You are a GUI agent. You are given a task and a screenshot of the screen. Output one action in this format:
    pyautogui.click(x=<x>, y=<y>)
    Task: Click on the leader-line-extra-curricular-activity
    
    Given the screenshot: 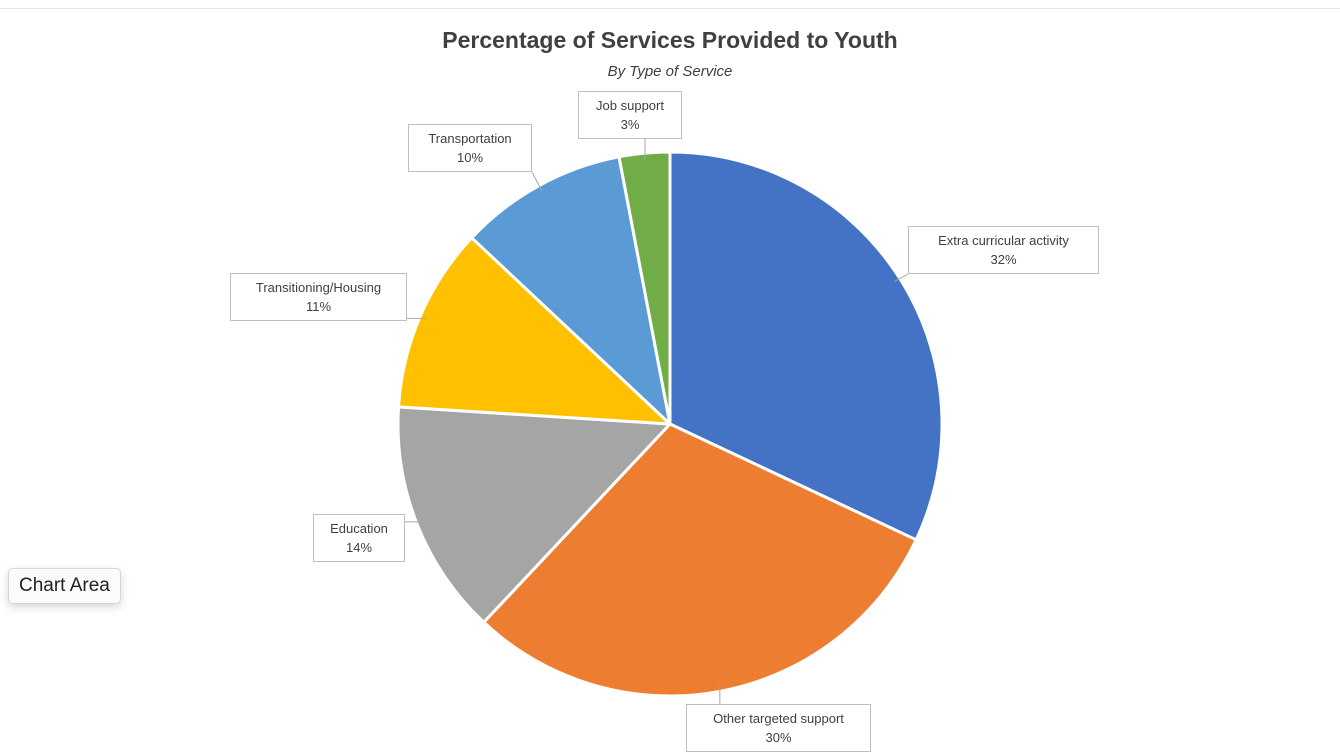 What is the action you would take?
    pyautogui.click(x=901, y=277)
    